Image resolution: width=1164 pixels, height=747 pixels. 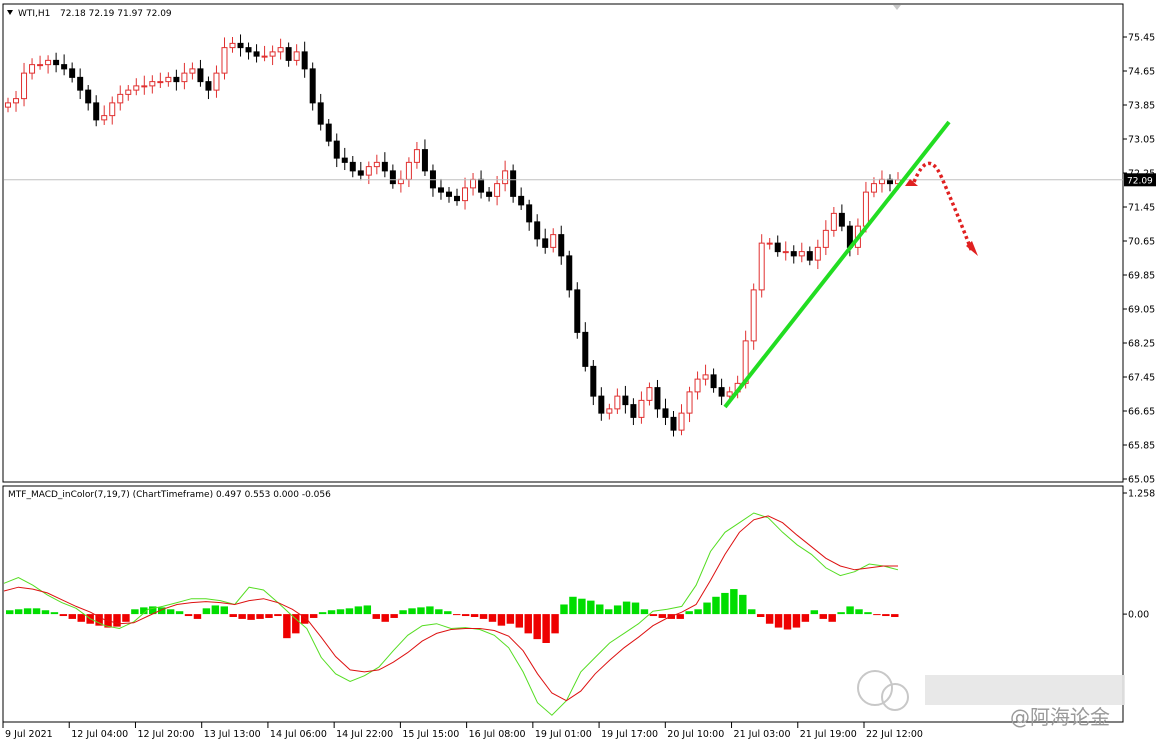 I want to click on price-tick-label: 75.45, so click(x=1141, y=38).